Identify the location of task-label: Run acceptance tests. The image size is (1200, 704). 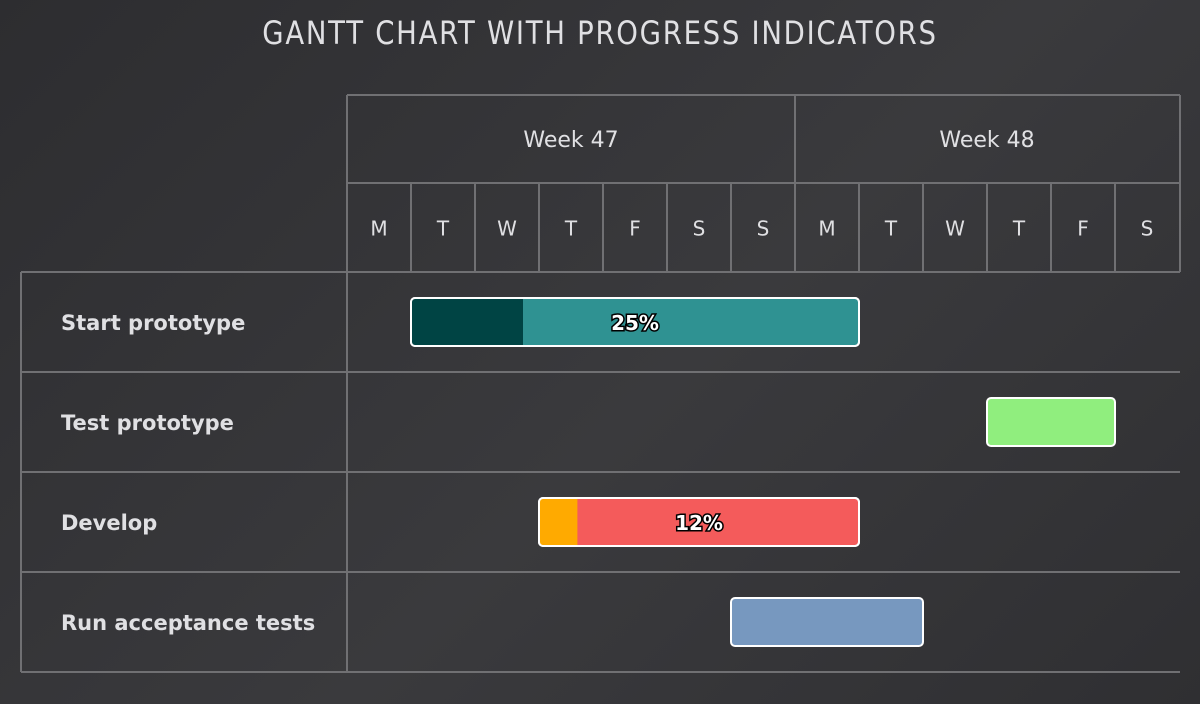
(188, 623).